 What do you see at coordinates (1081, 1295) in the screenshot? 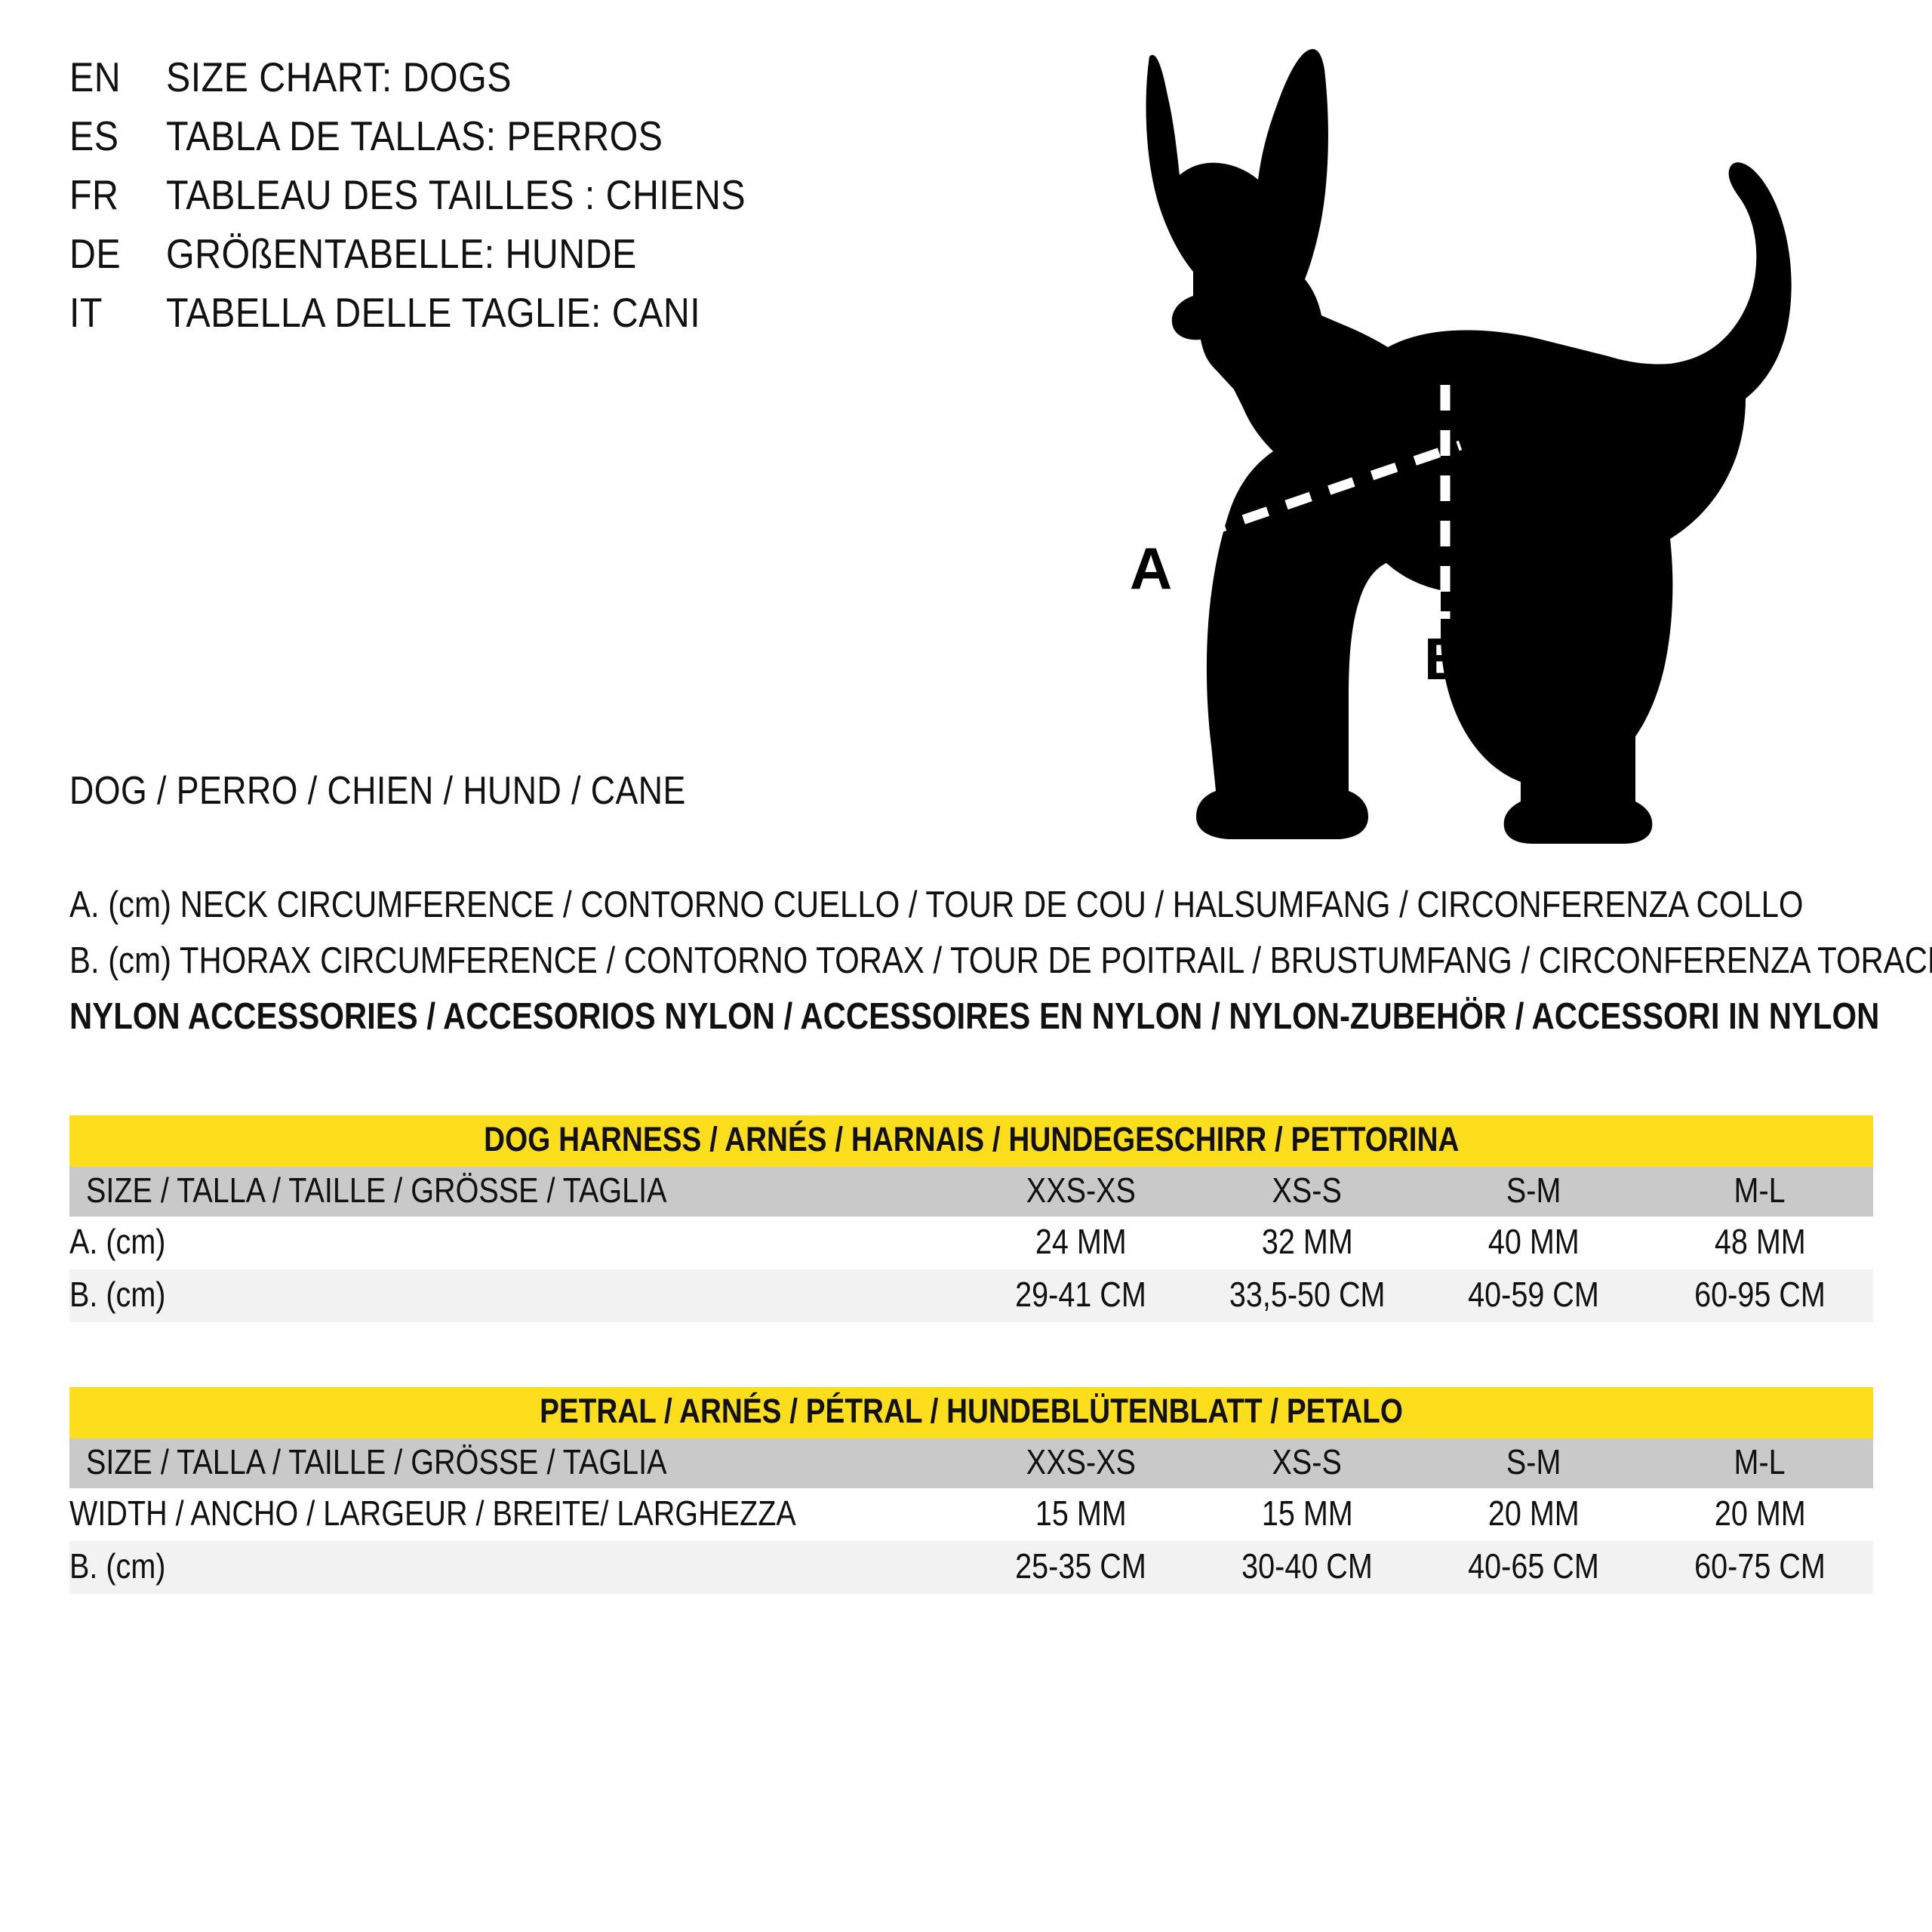
I see `harness-row1-val0: 29-41 CM` at bounding box center [1081, 1295].